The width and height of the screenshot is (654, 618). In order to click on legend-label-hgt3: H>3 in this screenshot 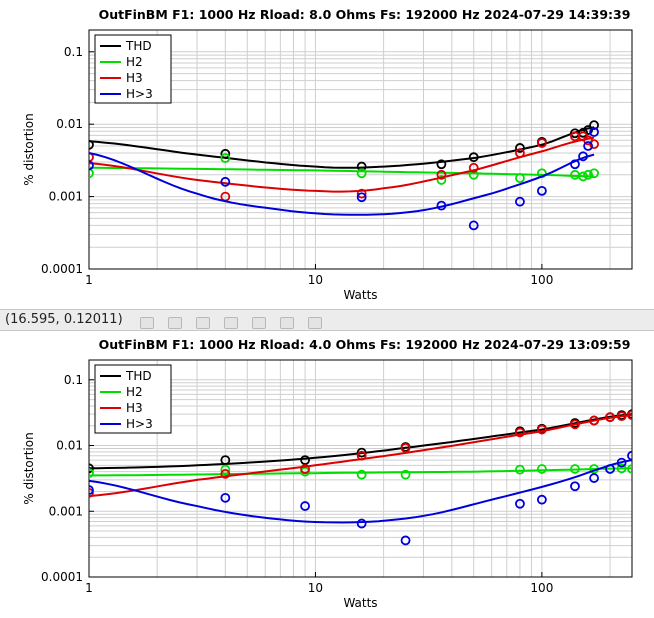, I will do `click(139, 94)`.